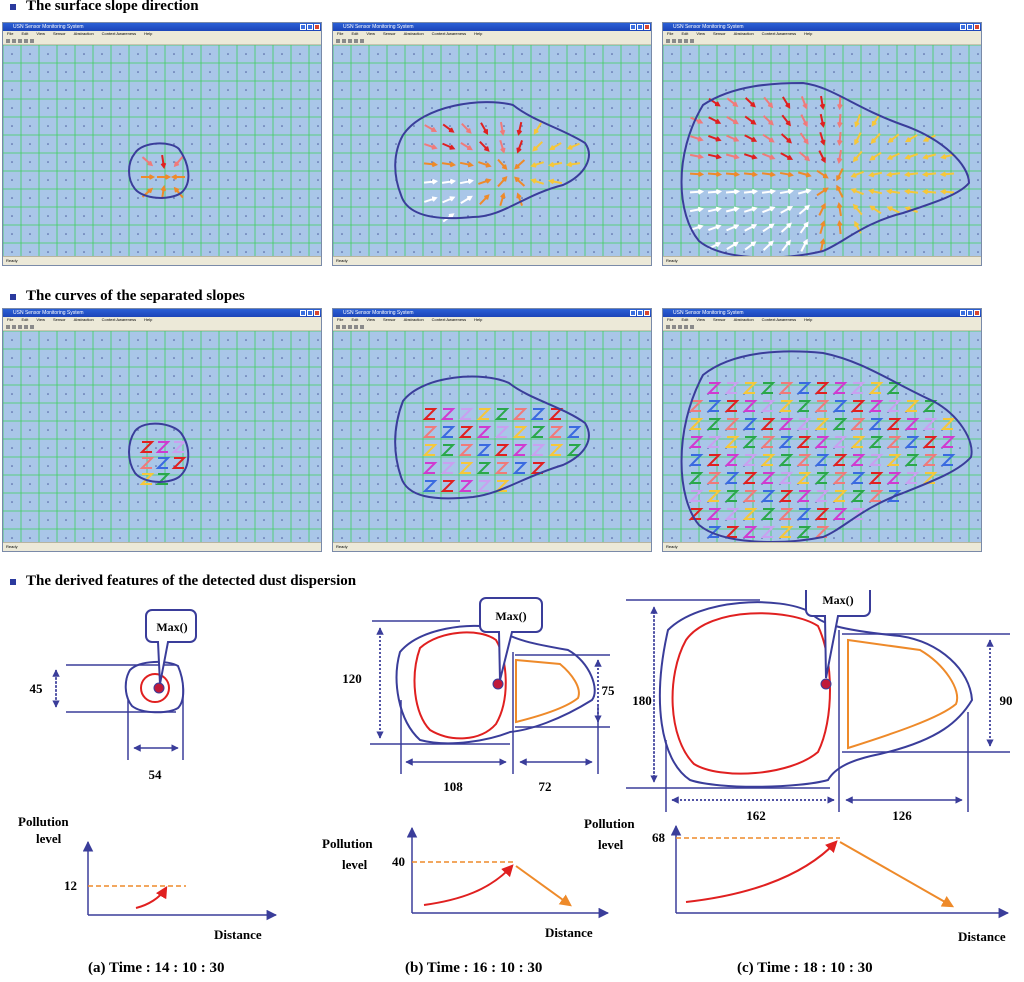 The image size is (1024, 982). Describe the element at coordinates (492, 160) in the screenshot. I see `dispersion-outline` at that location.